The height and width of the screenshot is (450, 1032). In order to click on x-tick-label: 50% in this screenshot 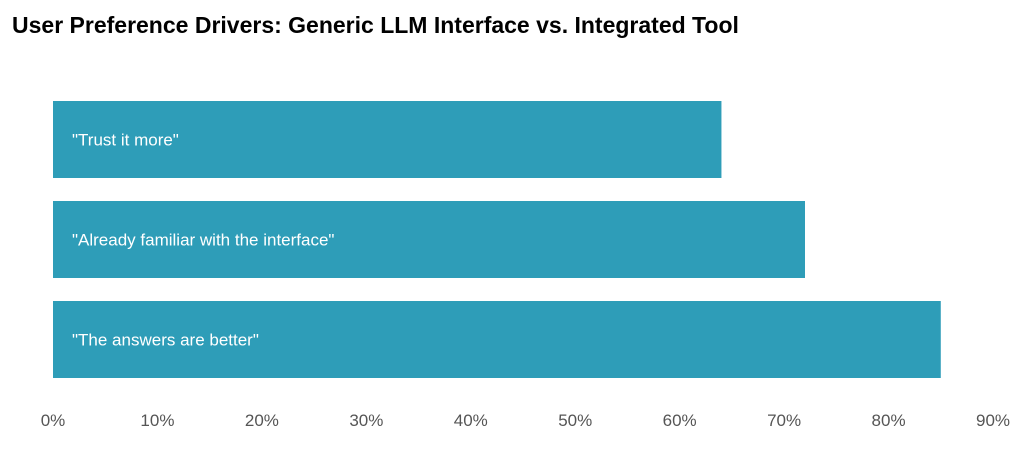, I will do `click(575, 420)`.